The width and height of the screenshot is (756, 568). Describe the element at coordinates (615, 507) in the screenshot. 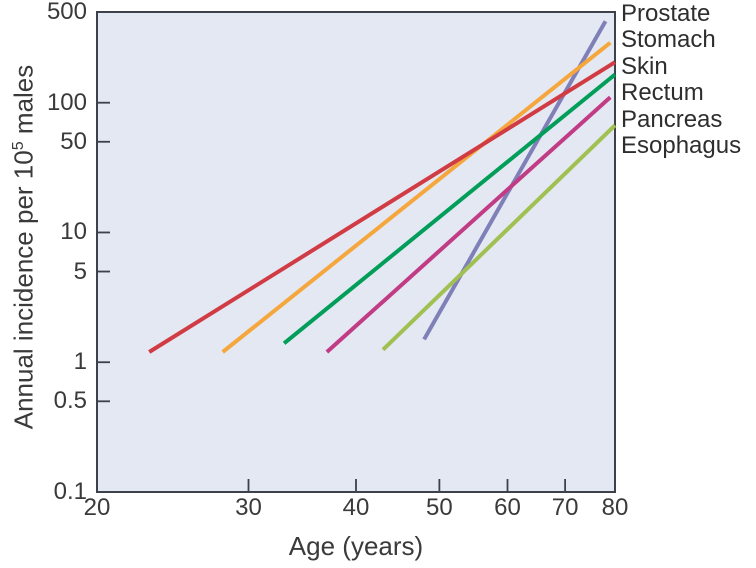

I see `x-tick-label-80: 80` at that location.